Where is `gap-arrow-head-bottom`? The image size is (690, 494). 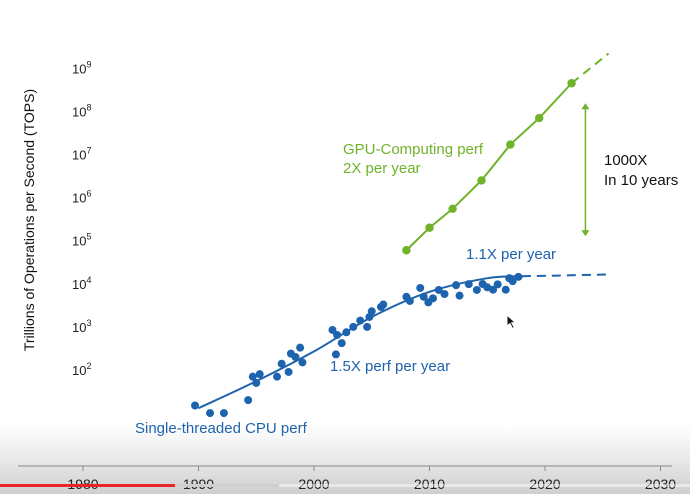 gap-arrow-head-bottom is located at coordinates (585, 233).